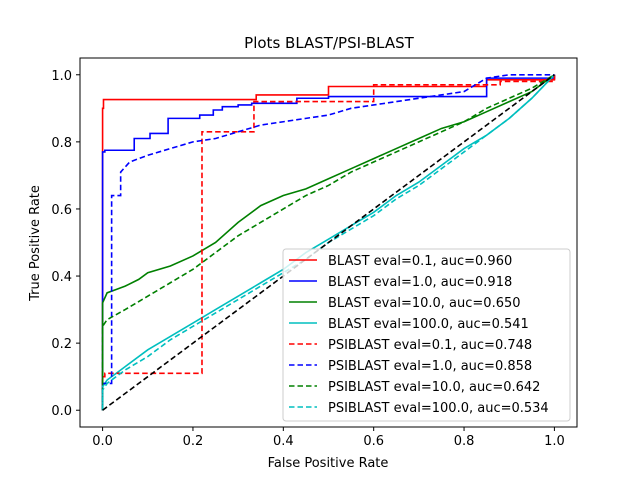 This screenshot has width=640, height=480. Describe the element at coordinates (193, 441) in the screenshot. I see `x-tick-label: 0.2` at that location.